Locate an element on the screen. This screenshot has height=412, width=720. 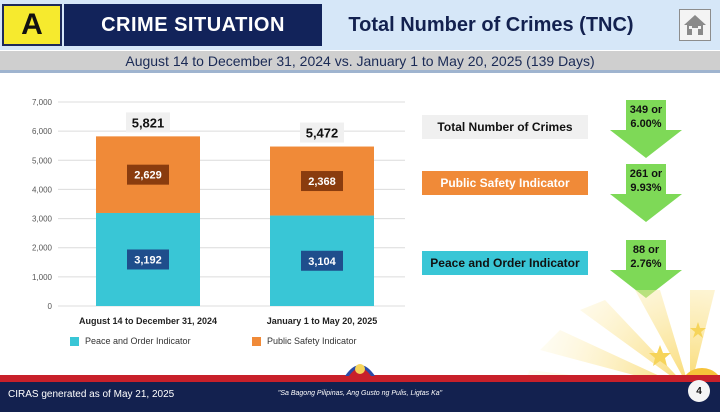
tnc-change-percent: 6.00% is located at coordinates (646, 124).